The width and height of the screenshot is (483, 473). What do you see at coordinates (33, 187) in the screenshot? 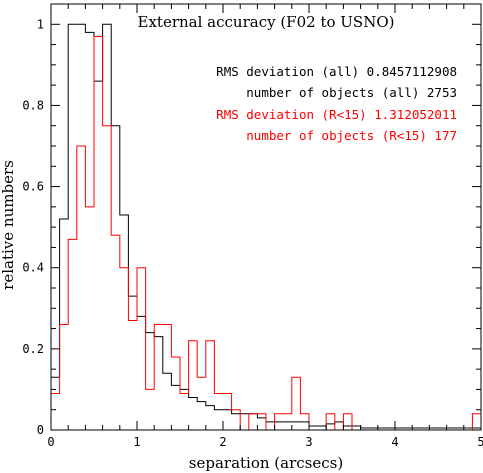
I see `y-tick-label: 0.6` at bounding box center [33, 187].